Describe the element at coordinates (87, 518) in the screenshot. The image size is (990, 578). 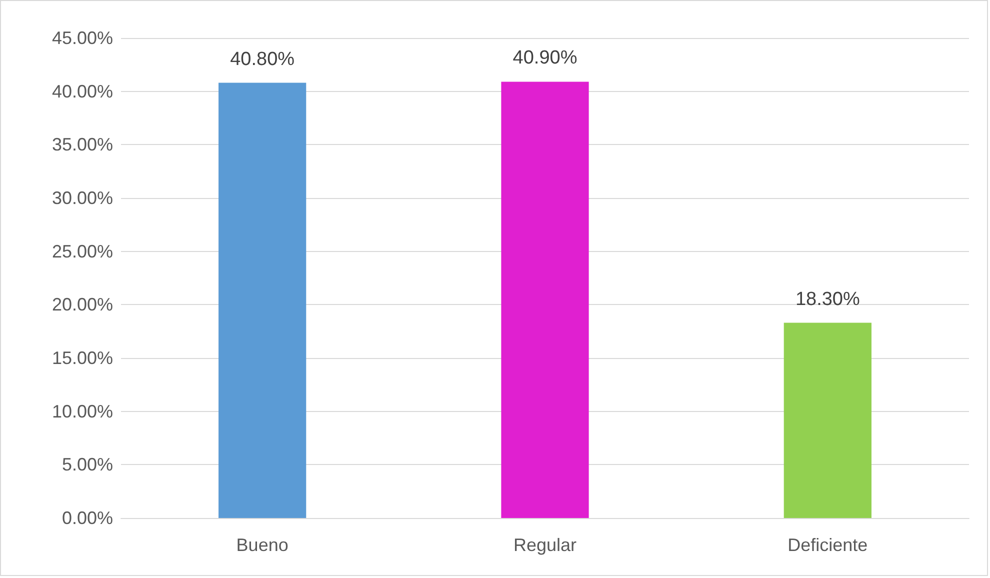
I see `y-tick-label: 0.00%` at that location.